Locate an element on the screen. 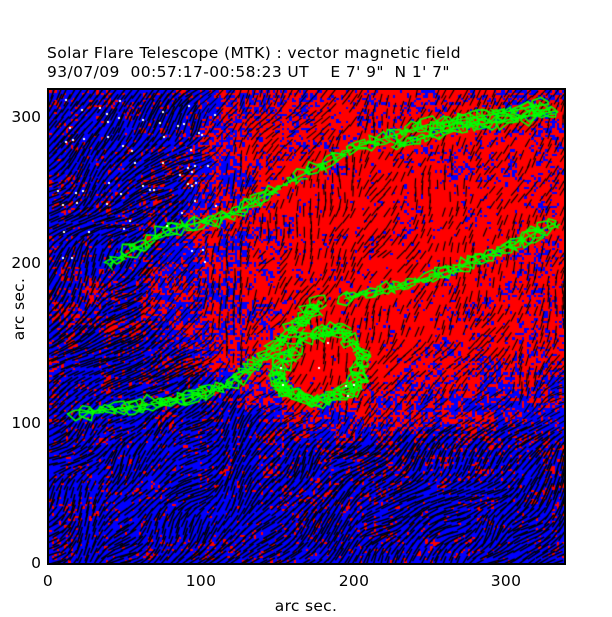 The height and width of the screenshot is (617, 612). y-tick-label-0: 0 is located at coordinates (36, 563).